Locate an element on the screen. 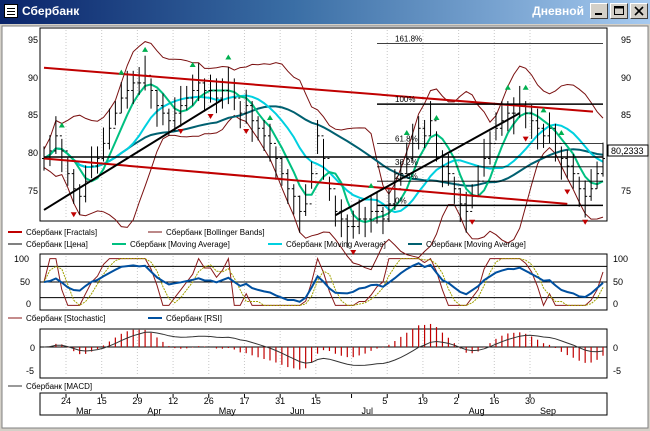 The width and height of the screenshot is (650, 431). maximize-icon is located at coordinates (619, 10).